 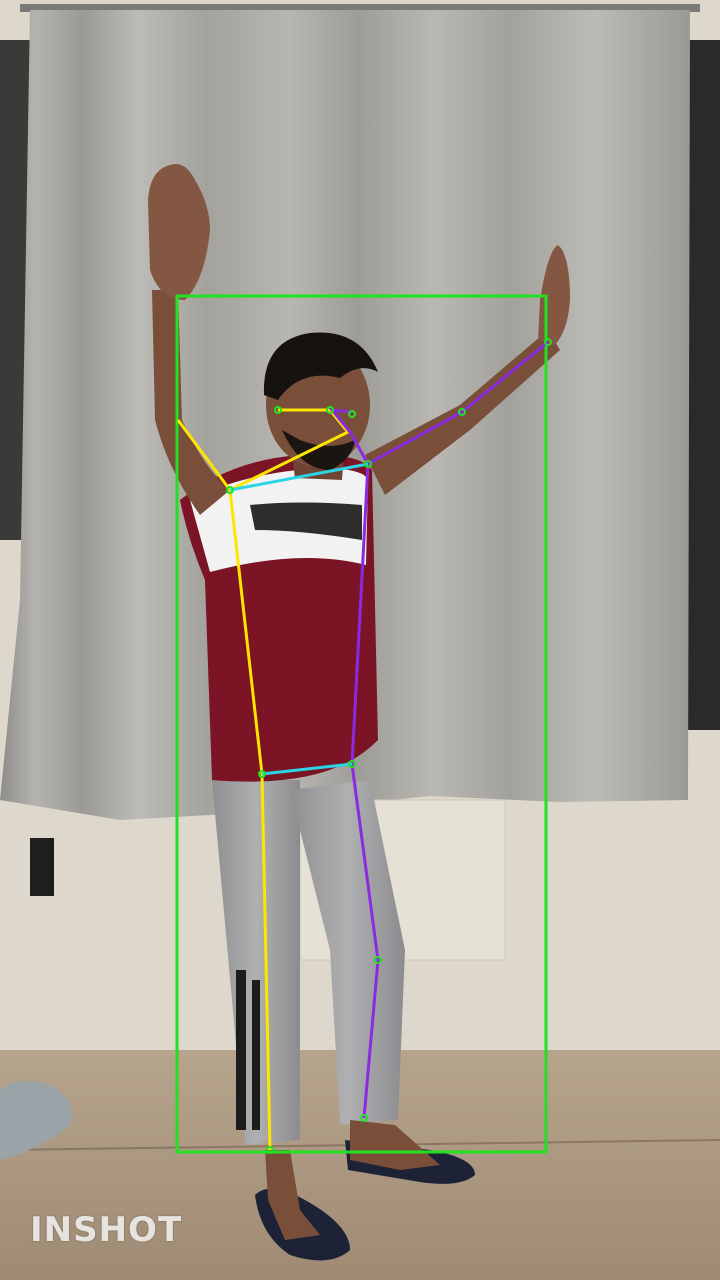 I want to click on left-arm, so click(x=191, y=402).